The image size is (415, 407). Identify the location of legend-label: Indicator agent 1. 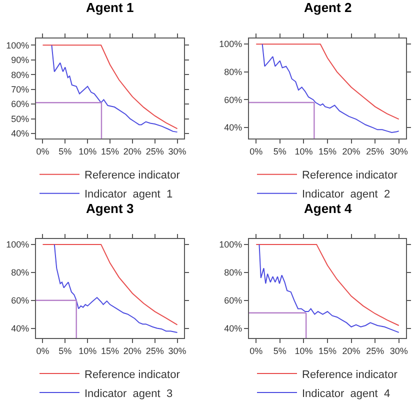
(128, 194).